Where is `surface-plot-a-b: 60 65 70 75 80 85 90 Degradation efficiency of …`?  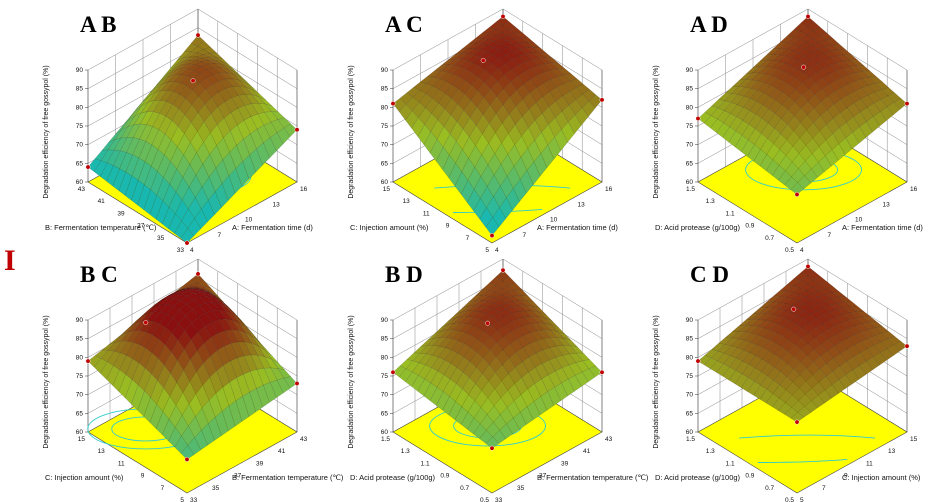 surface-plot-a-b: 60 65 70 75 80 85 90 Degradation efficiency of … is located at coordinates (178, 131).